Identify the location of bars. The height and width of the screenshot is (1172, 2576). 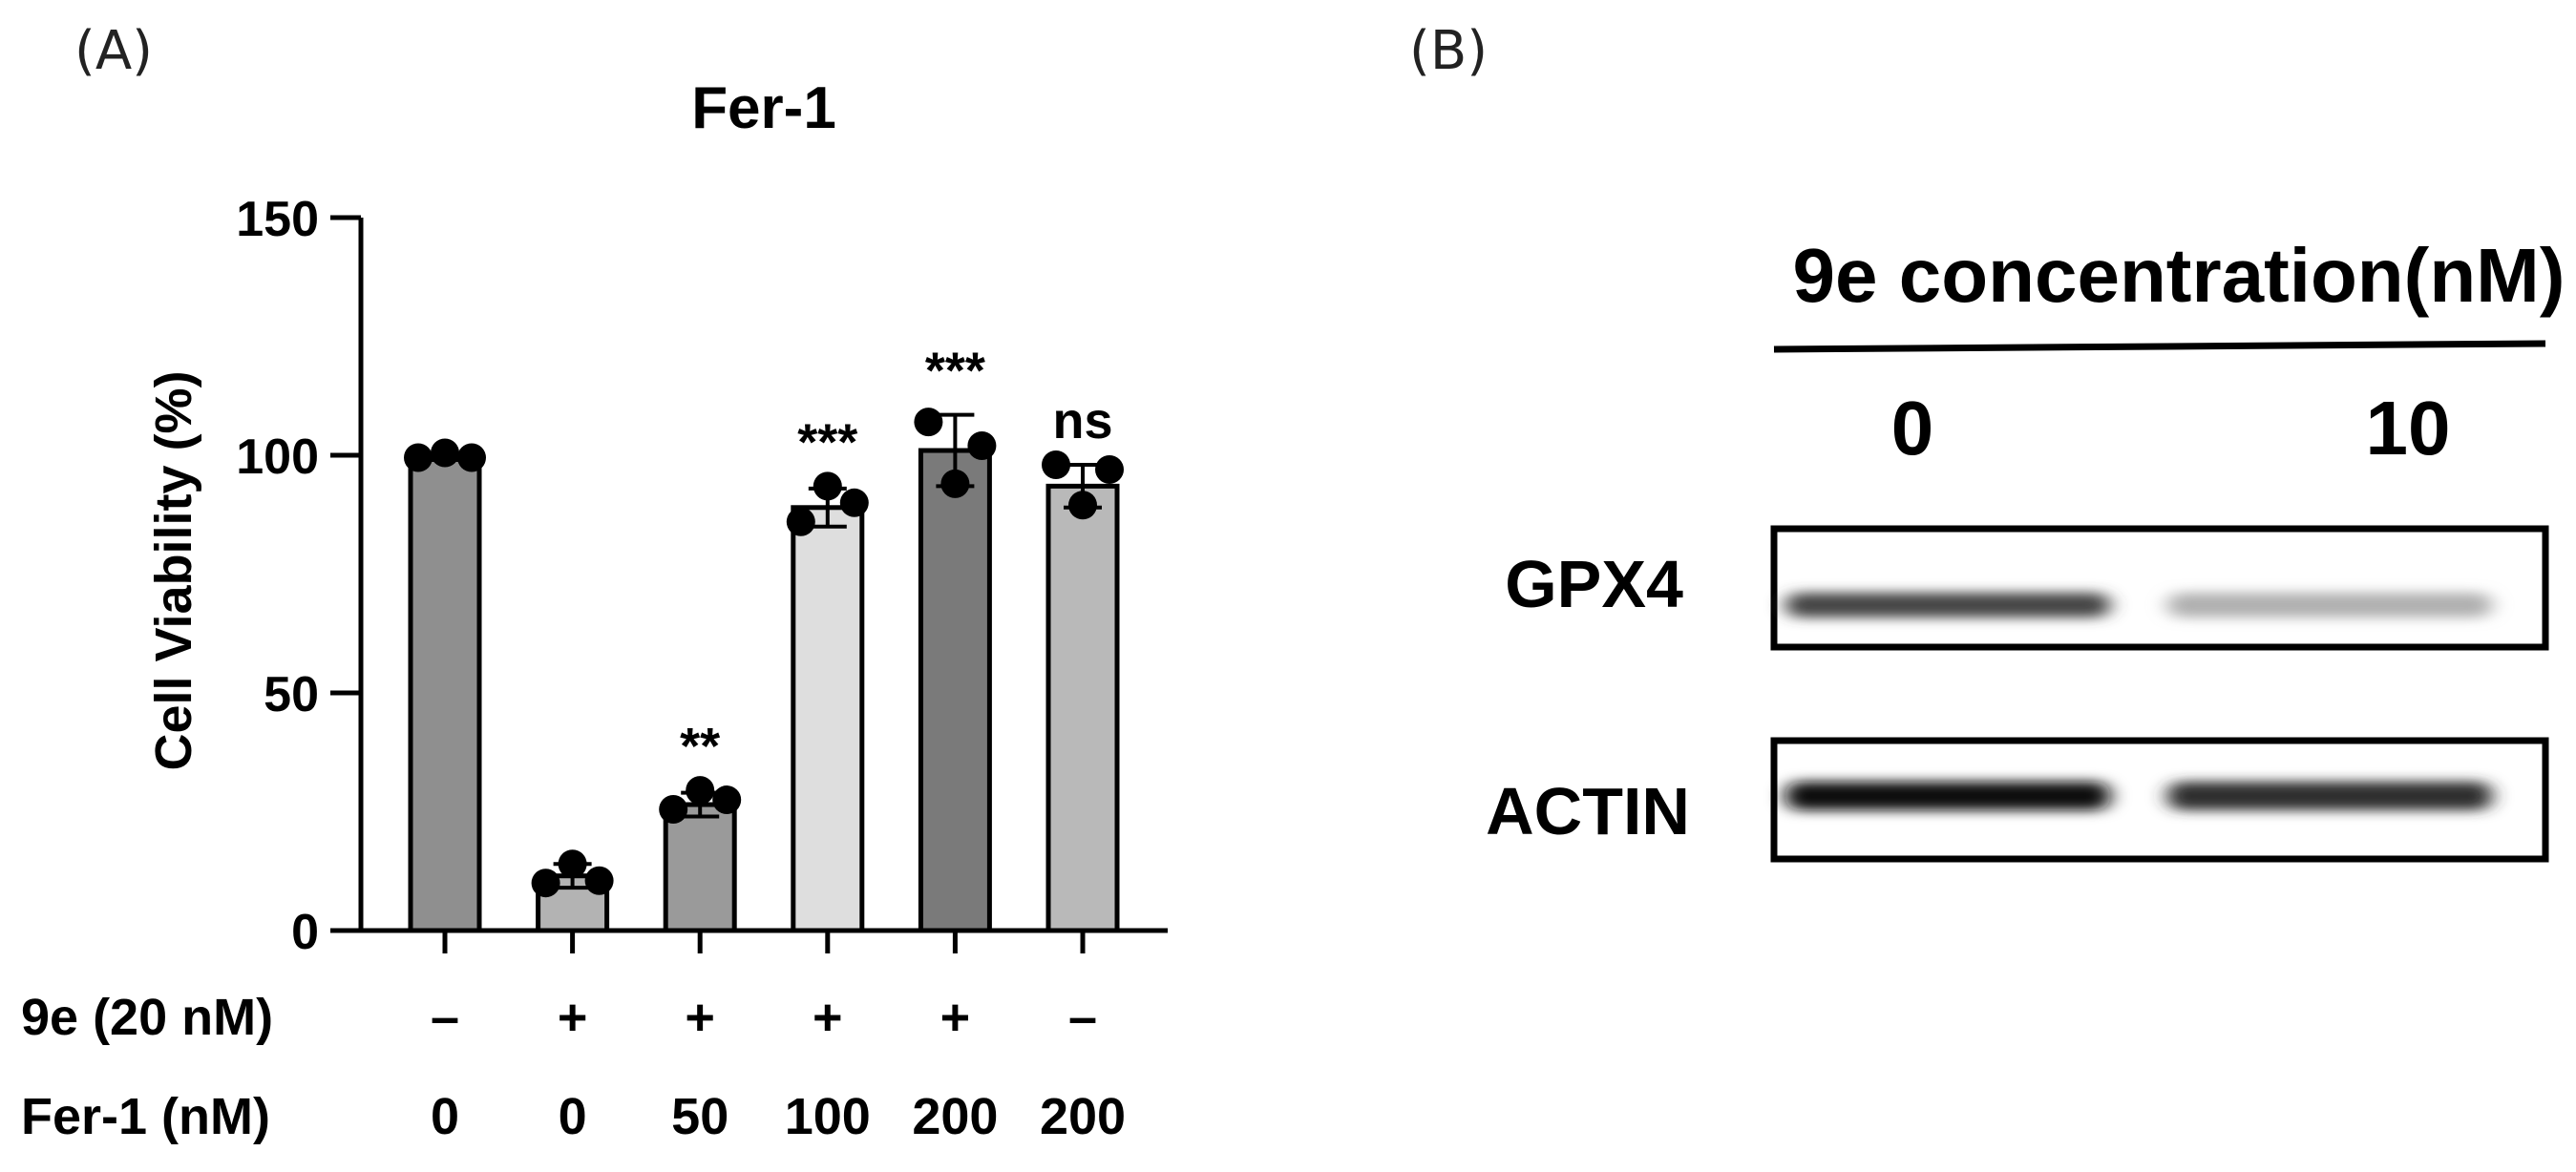
(764, 690).